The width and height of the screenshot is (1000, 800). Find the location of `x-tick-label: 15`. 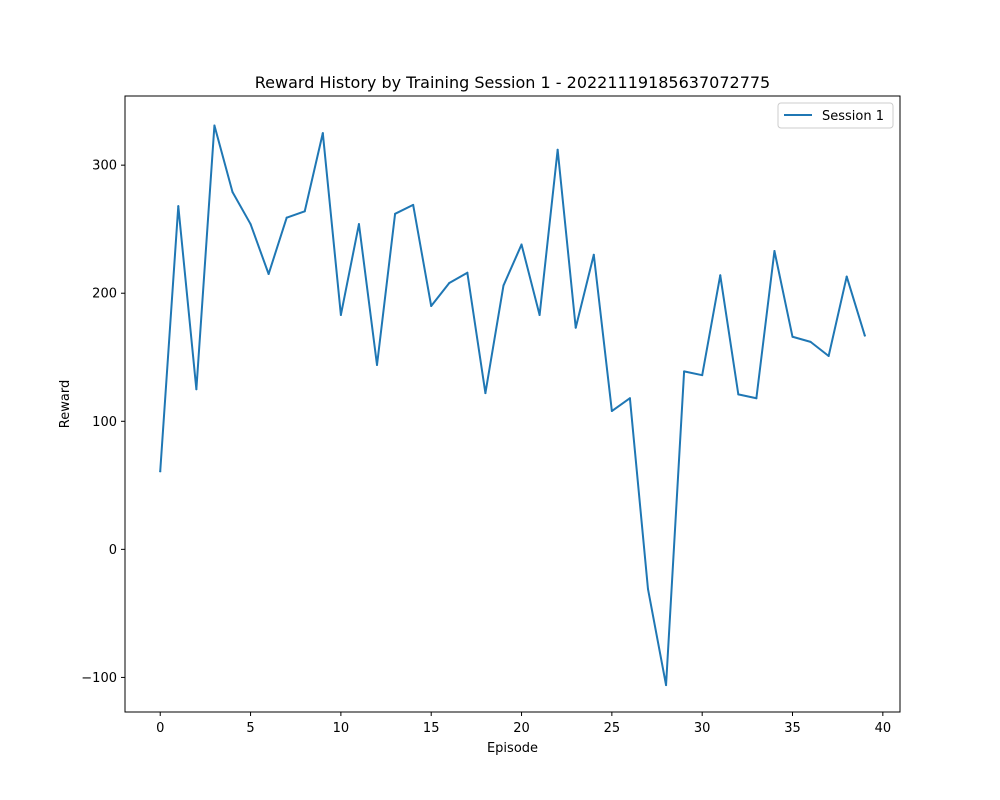

x-tick-label: 15 is located at coordinates (431, 728).